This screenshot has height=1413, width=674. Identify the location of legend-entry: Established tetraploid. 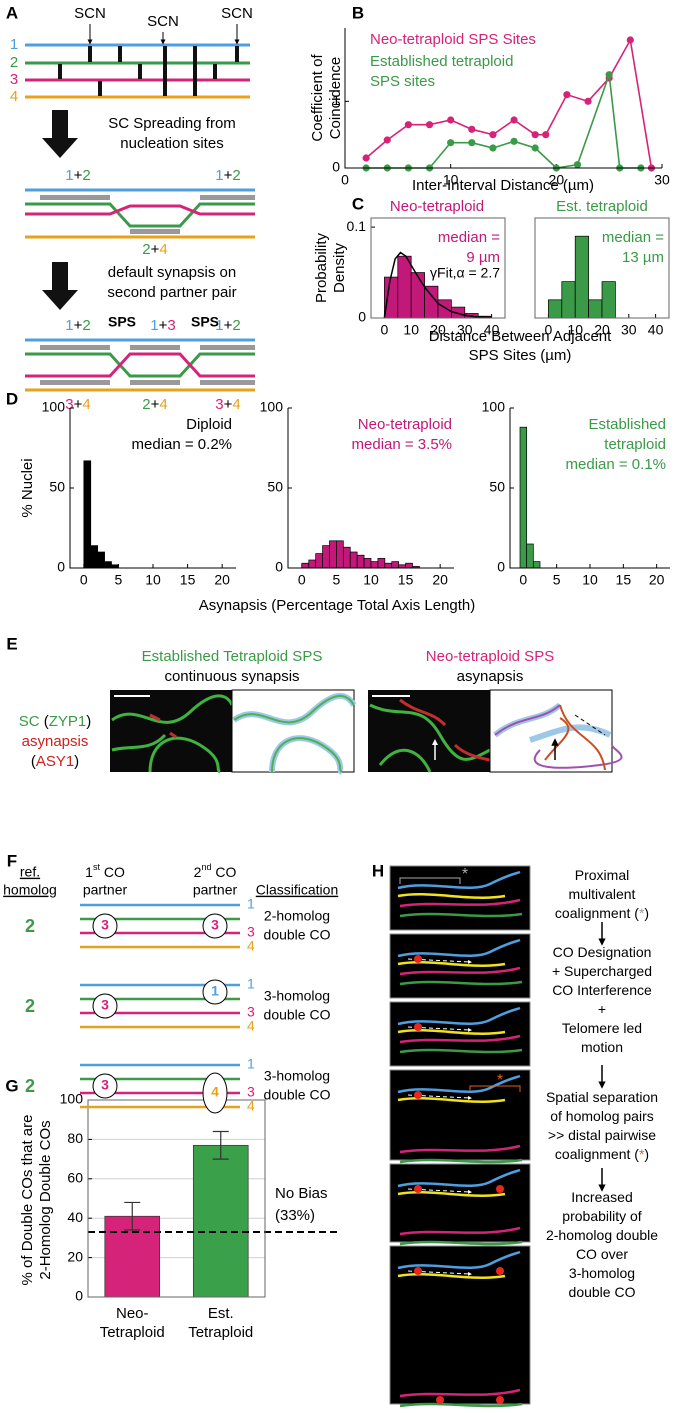
(441, 61).